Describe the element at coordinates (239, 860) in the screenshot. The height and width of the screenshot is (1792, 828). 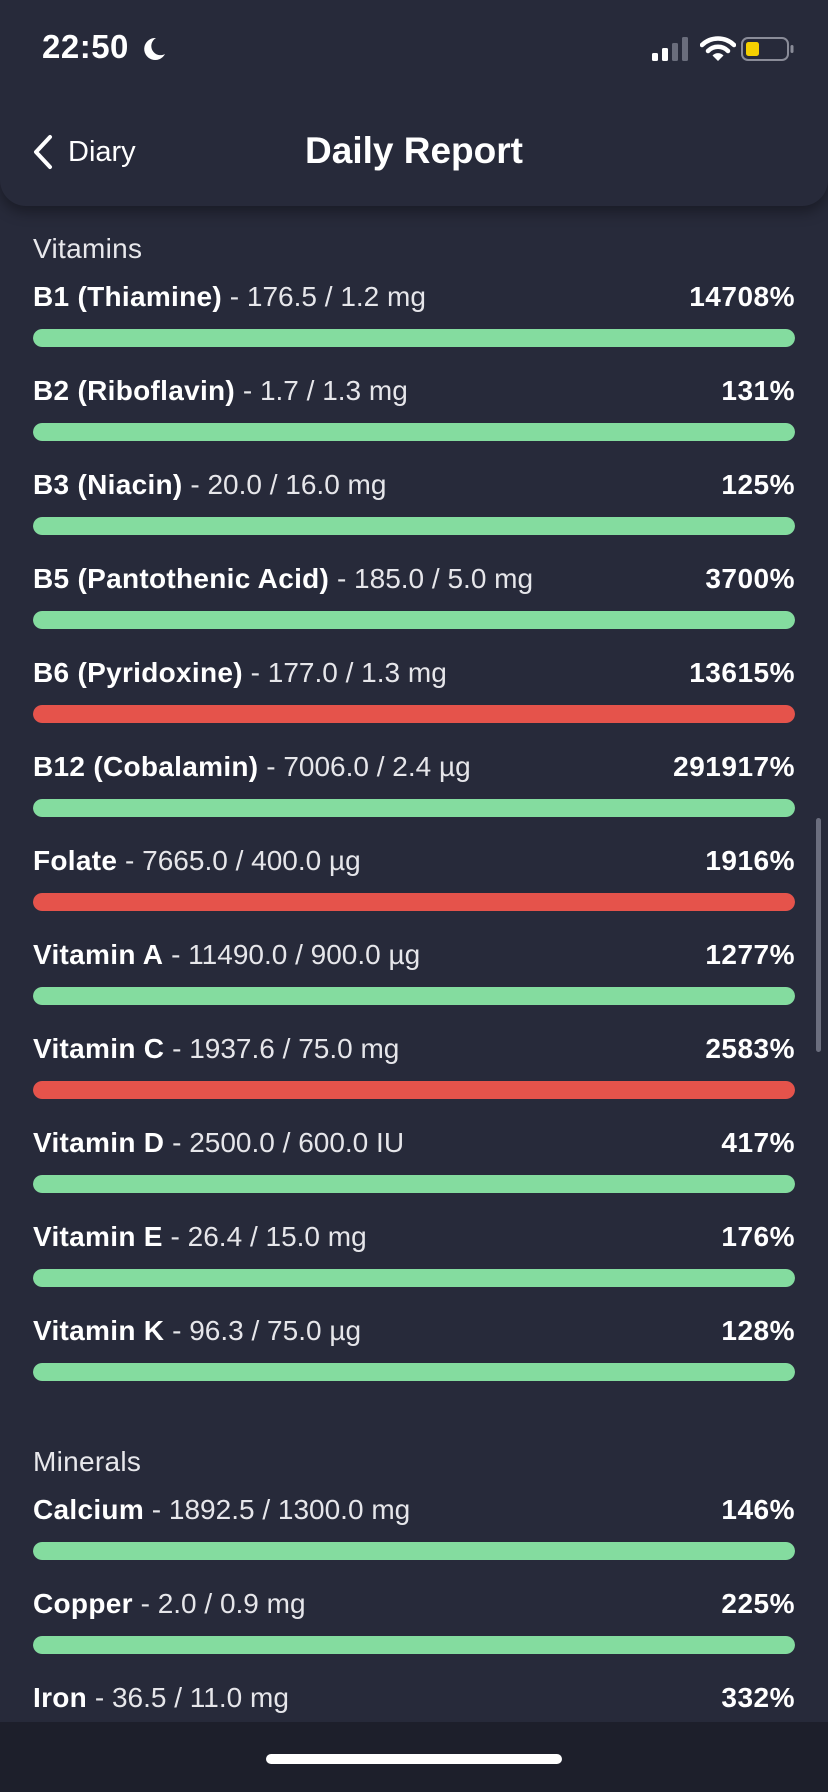
I see `nutrient-amount: - 7665.0 / 400.0 µg` at that location.